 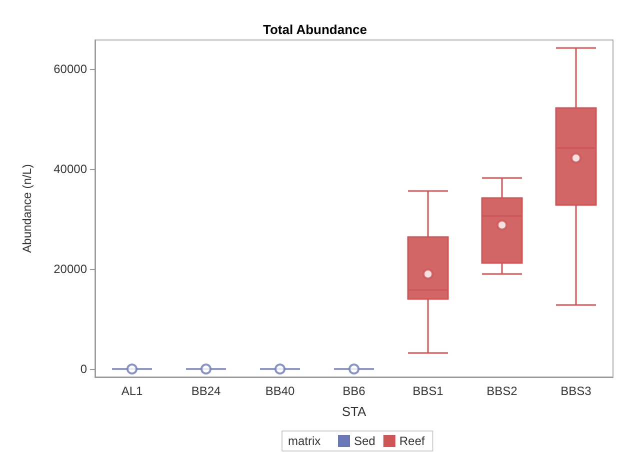 I want to click on y-tick-label: 60000, so click(x=71, y=69).